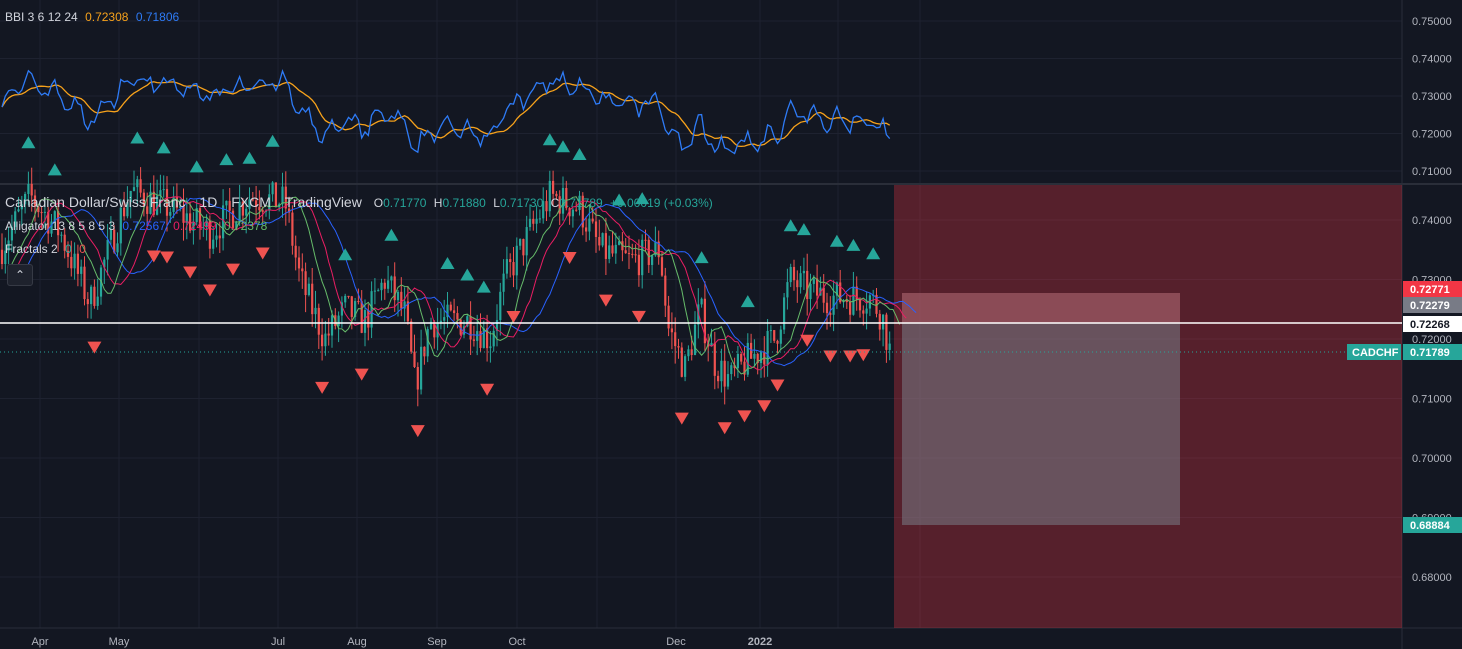  I want to click on bbi-indicator-pane, so click(446, 111).